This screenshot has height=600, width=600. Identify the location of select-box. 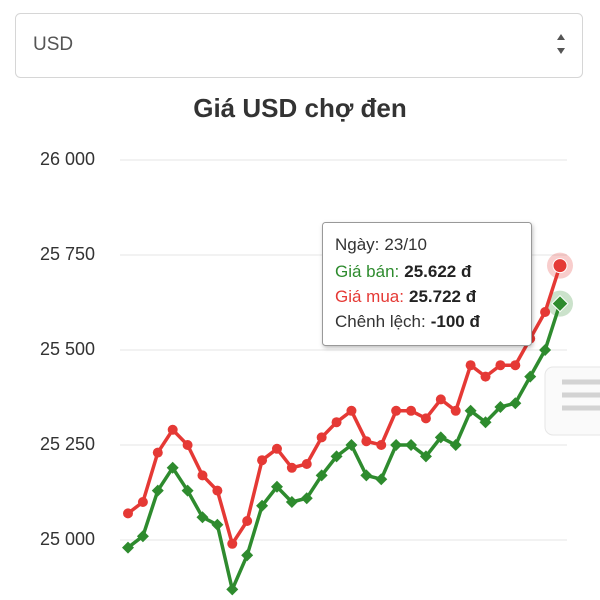
(299, 45).